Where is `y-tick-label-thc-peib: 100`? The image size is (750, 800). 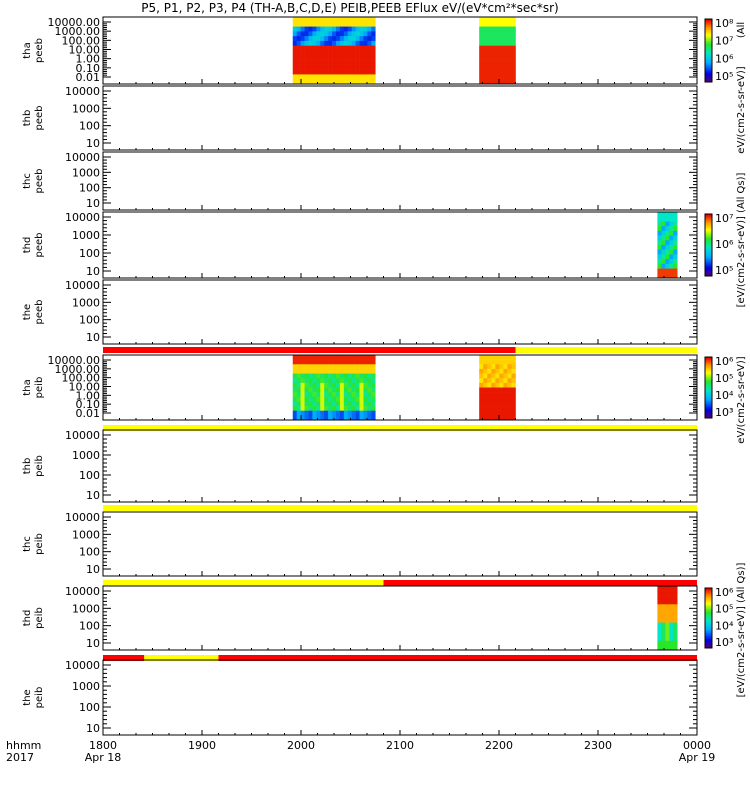
y-tick-label-thc-peib: 100 is located at coordinates (89, 552).